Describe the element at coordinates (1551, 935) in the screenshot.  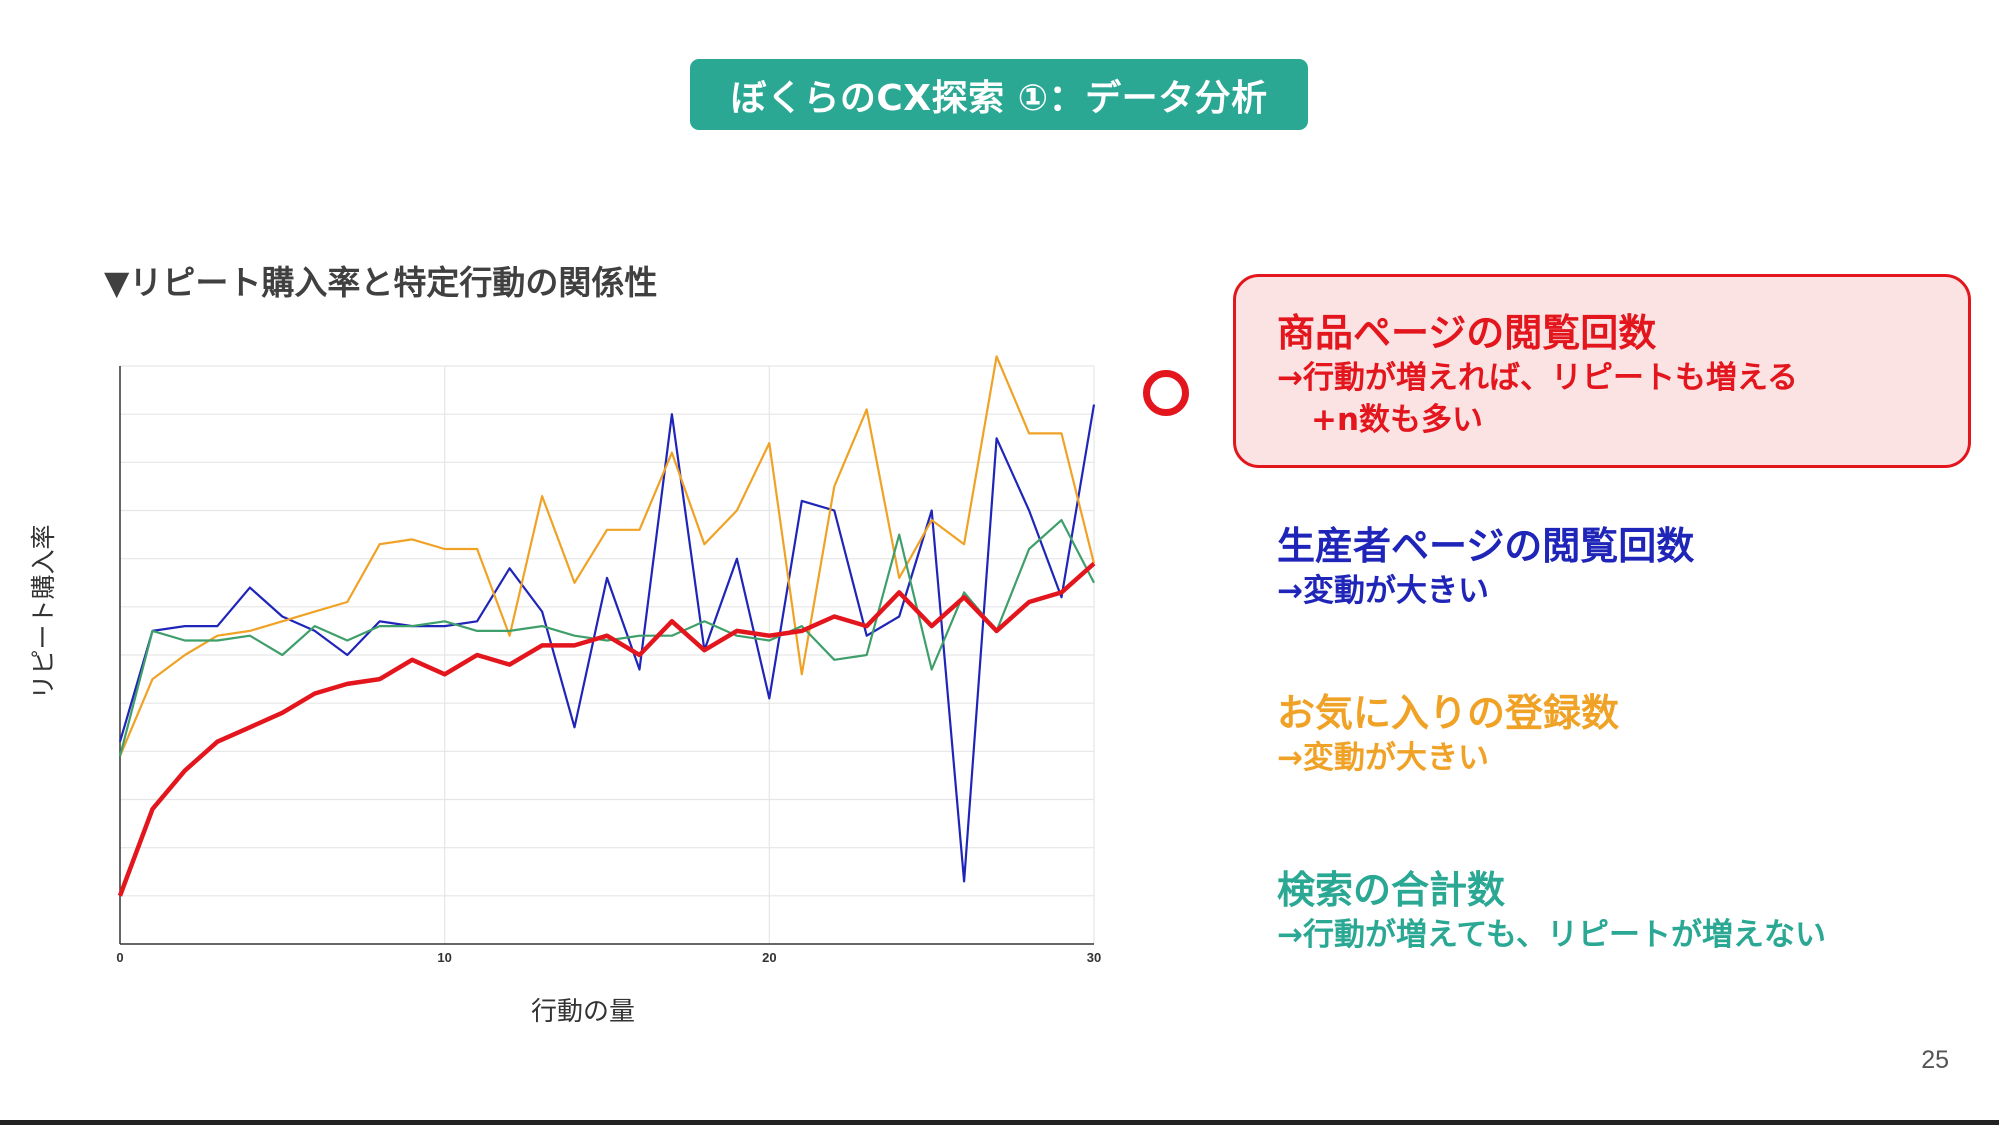
I see `legend-desc: →行動が増えても、リピートが増えない` at that location.